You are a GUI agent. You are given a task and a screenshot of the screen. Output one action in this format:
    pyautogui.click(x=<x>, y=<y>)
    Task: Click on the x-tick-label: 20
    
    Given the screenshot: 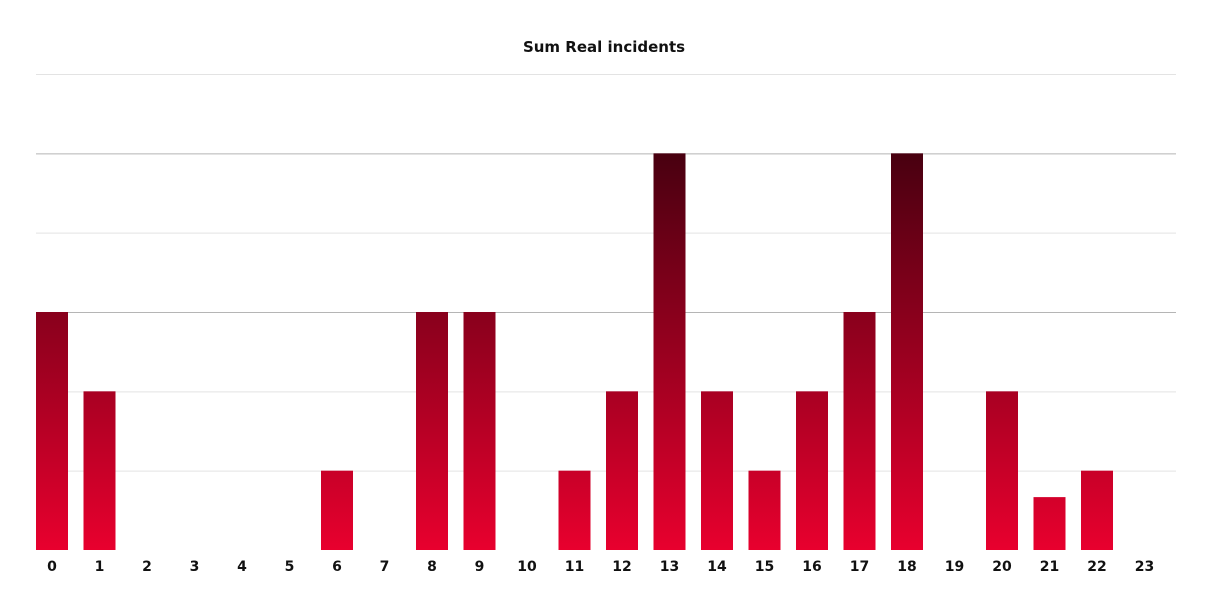 What is the action you would take?
    pyautogui.click(x=1002, y=567)
    